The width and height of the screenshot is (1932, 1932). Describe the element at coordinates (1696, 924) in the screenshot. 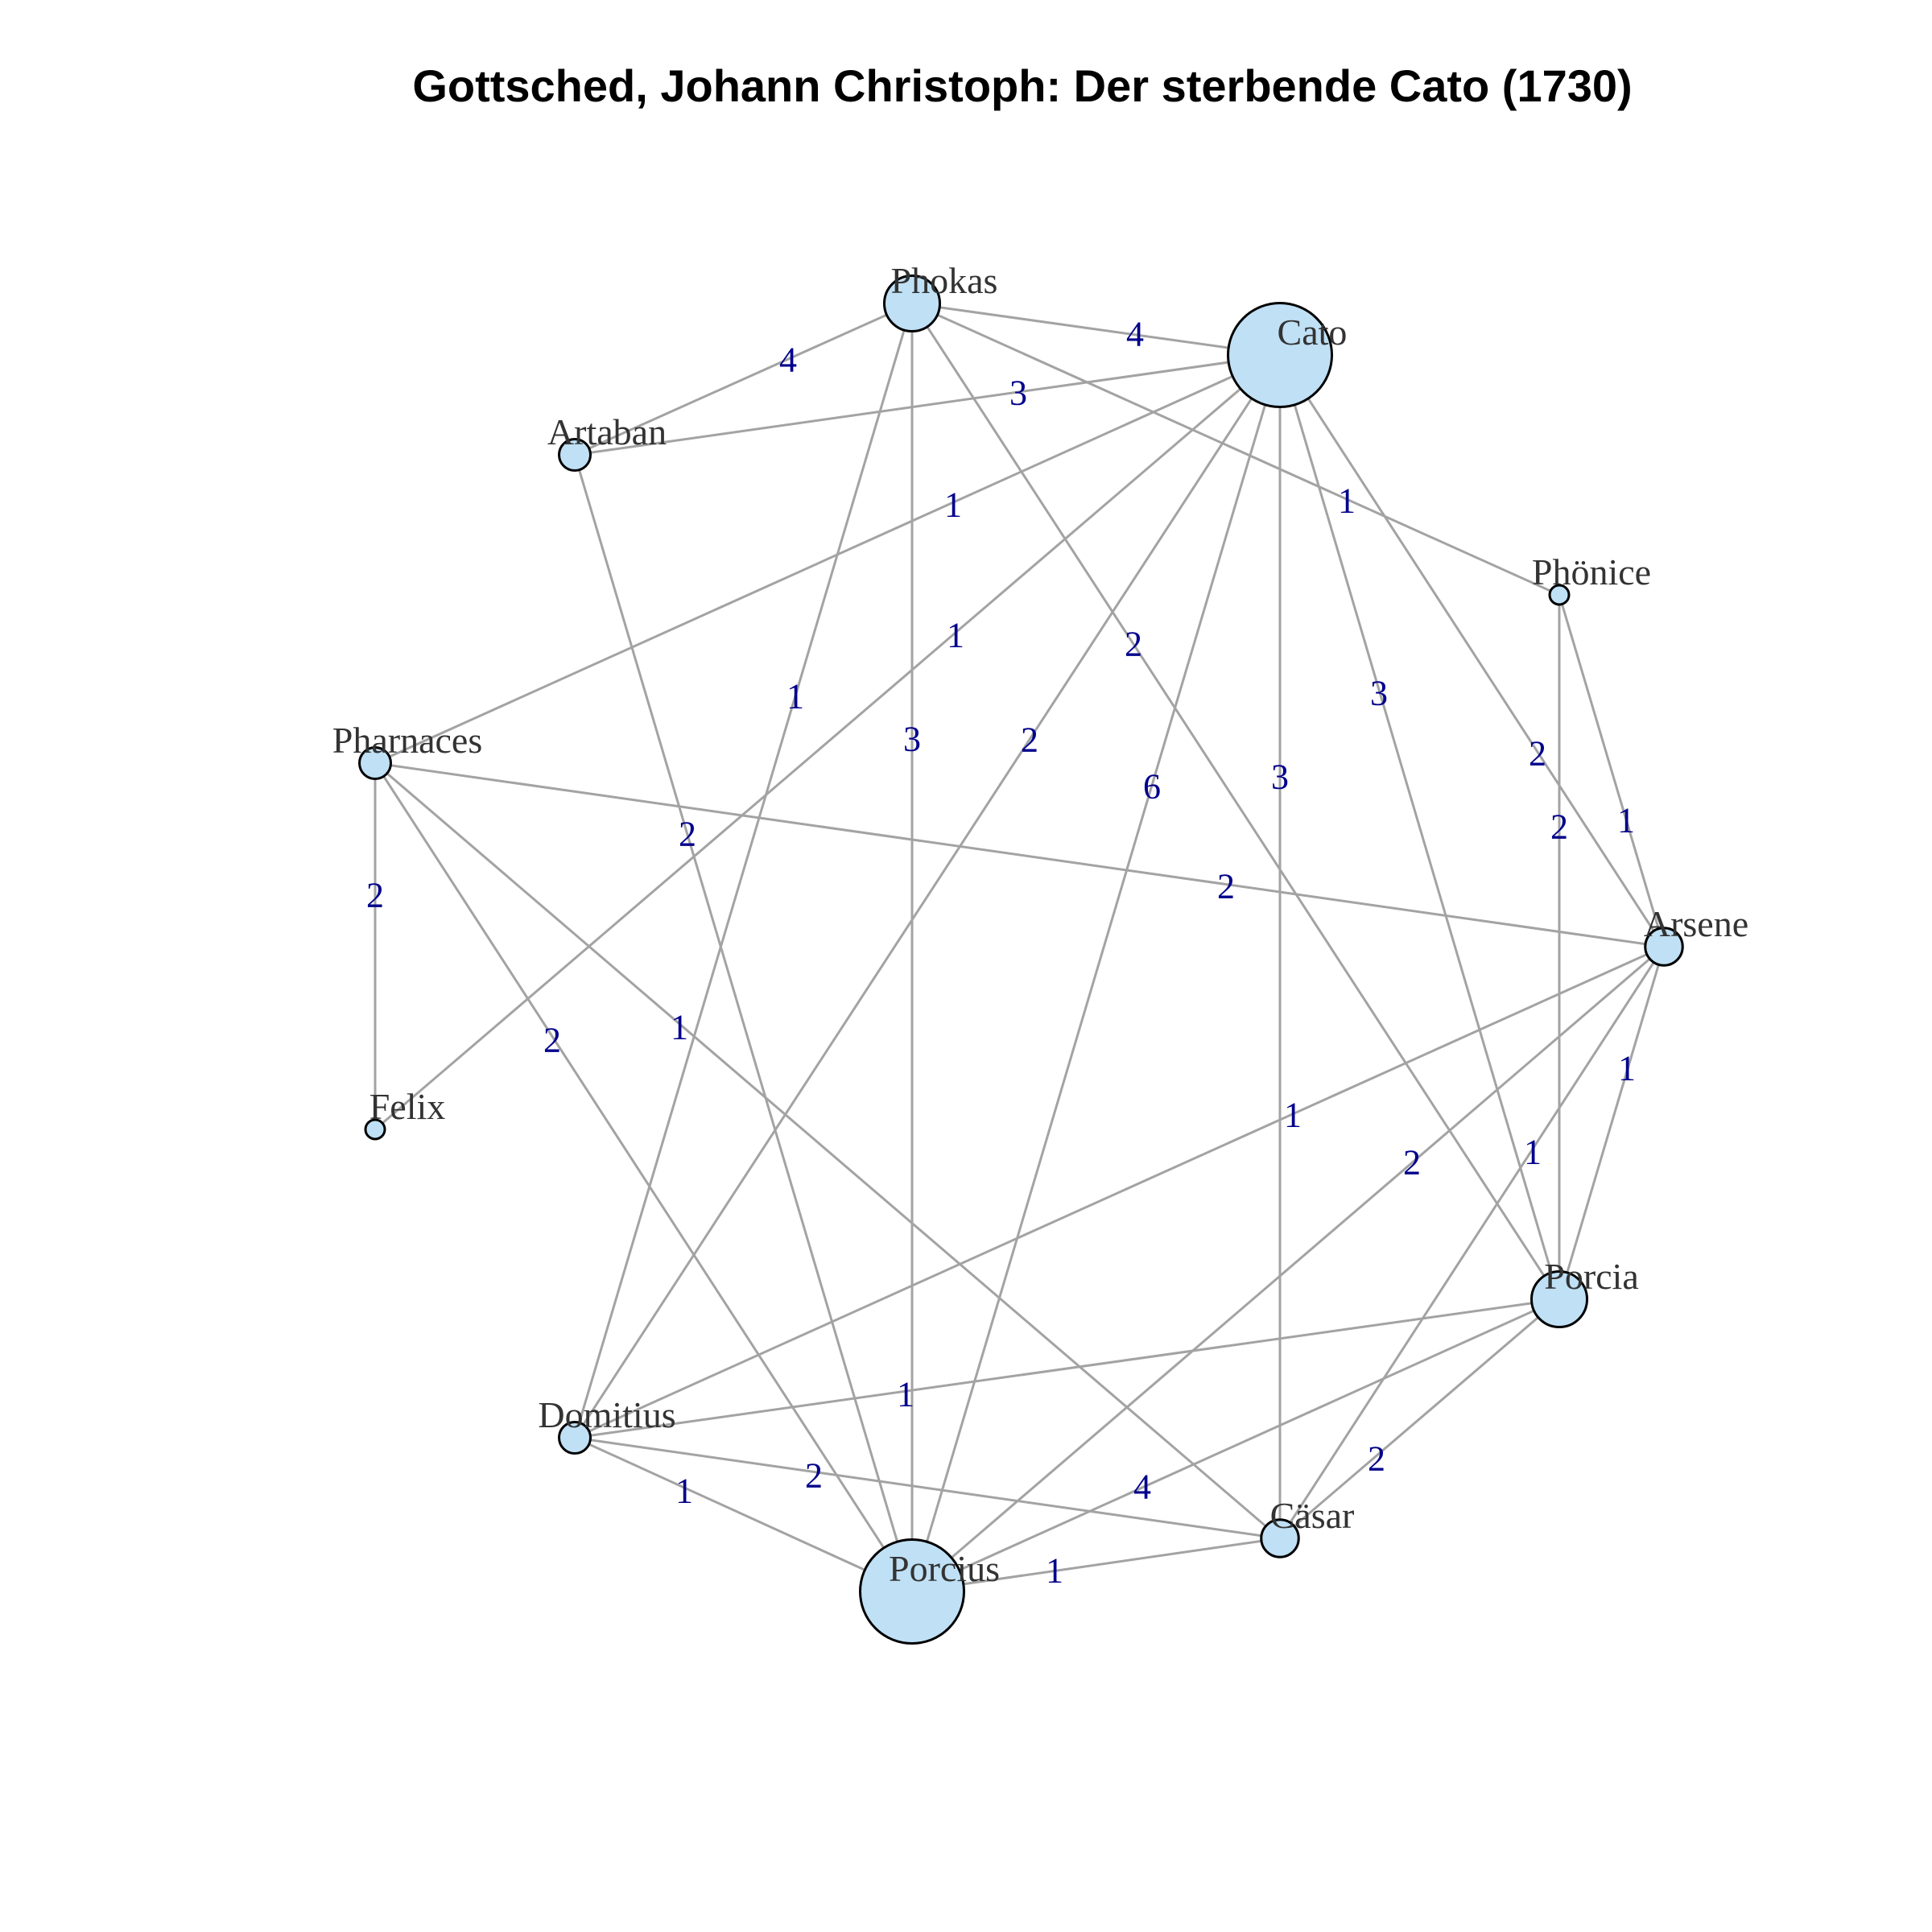

I see `node-label-arsene: Arsene` at that location.